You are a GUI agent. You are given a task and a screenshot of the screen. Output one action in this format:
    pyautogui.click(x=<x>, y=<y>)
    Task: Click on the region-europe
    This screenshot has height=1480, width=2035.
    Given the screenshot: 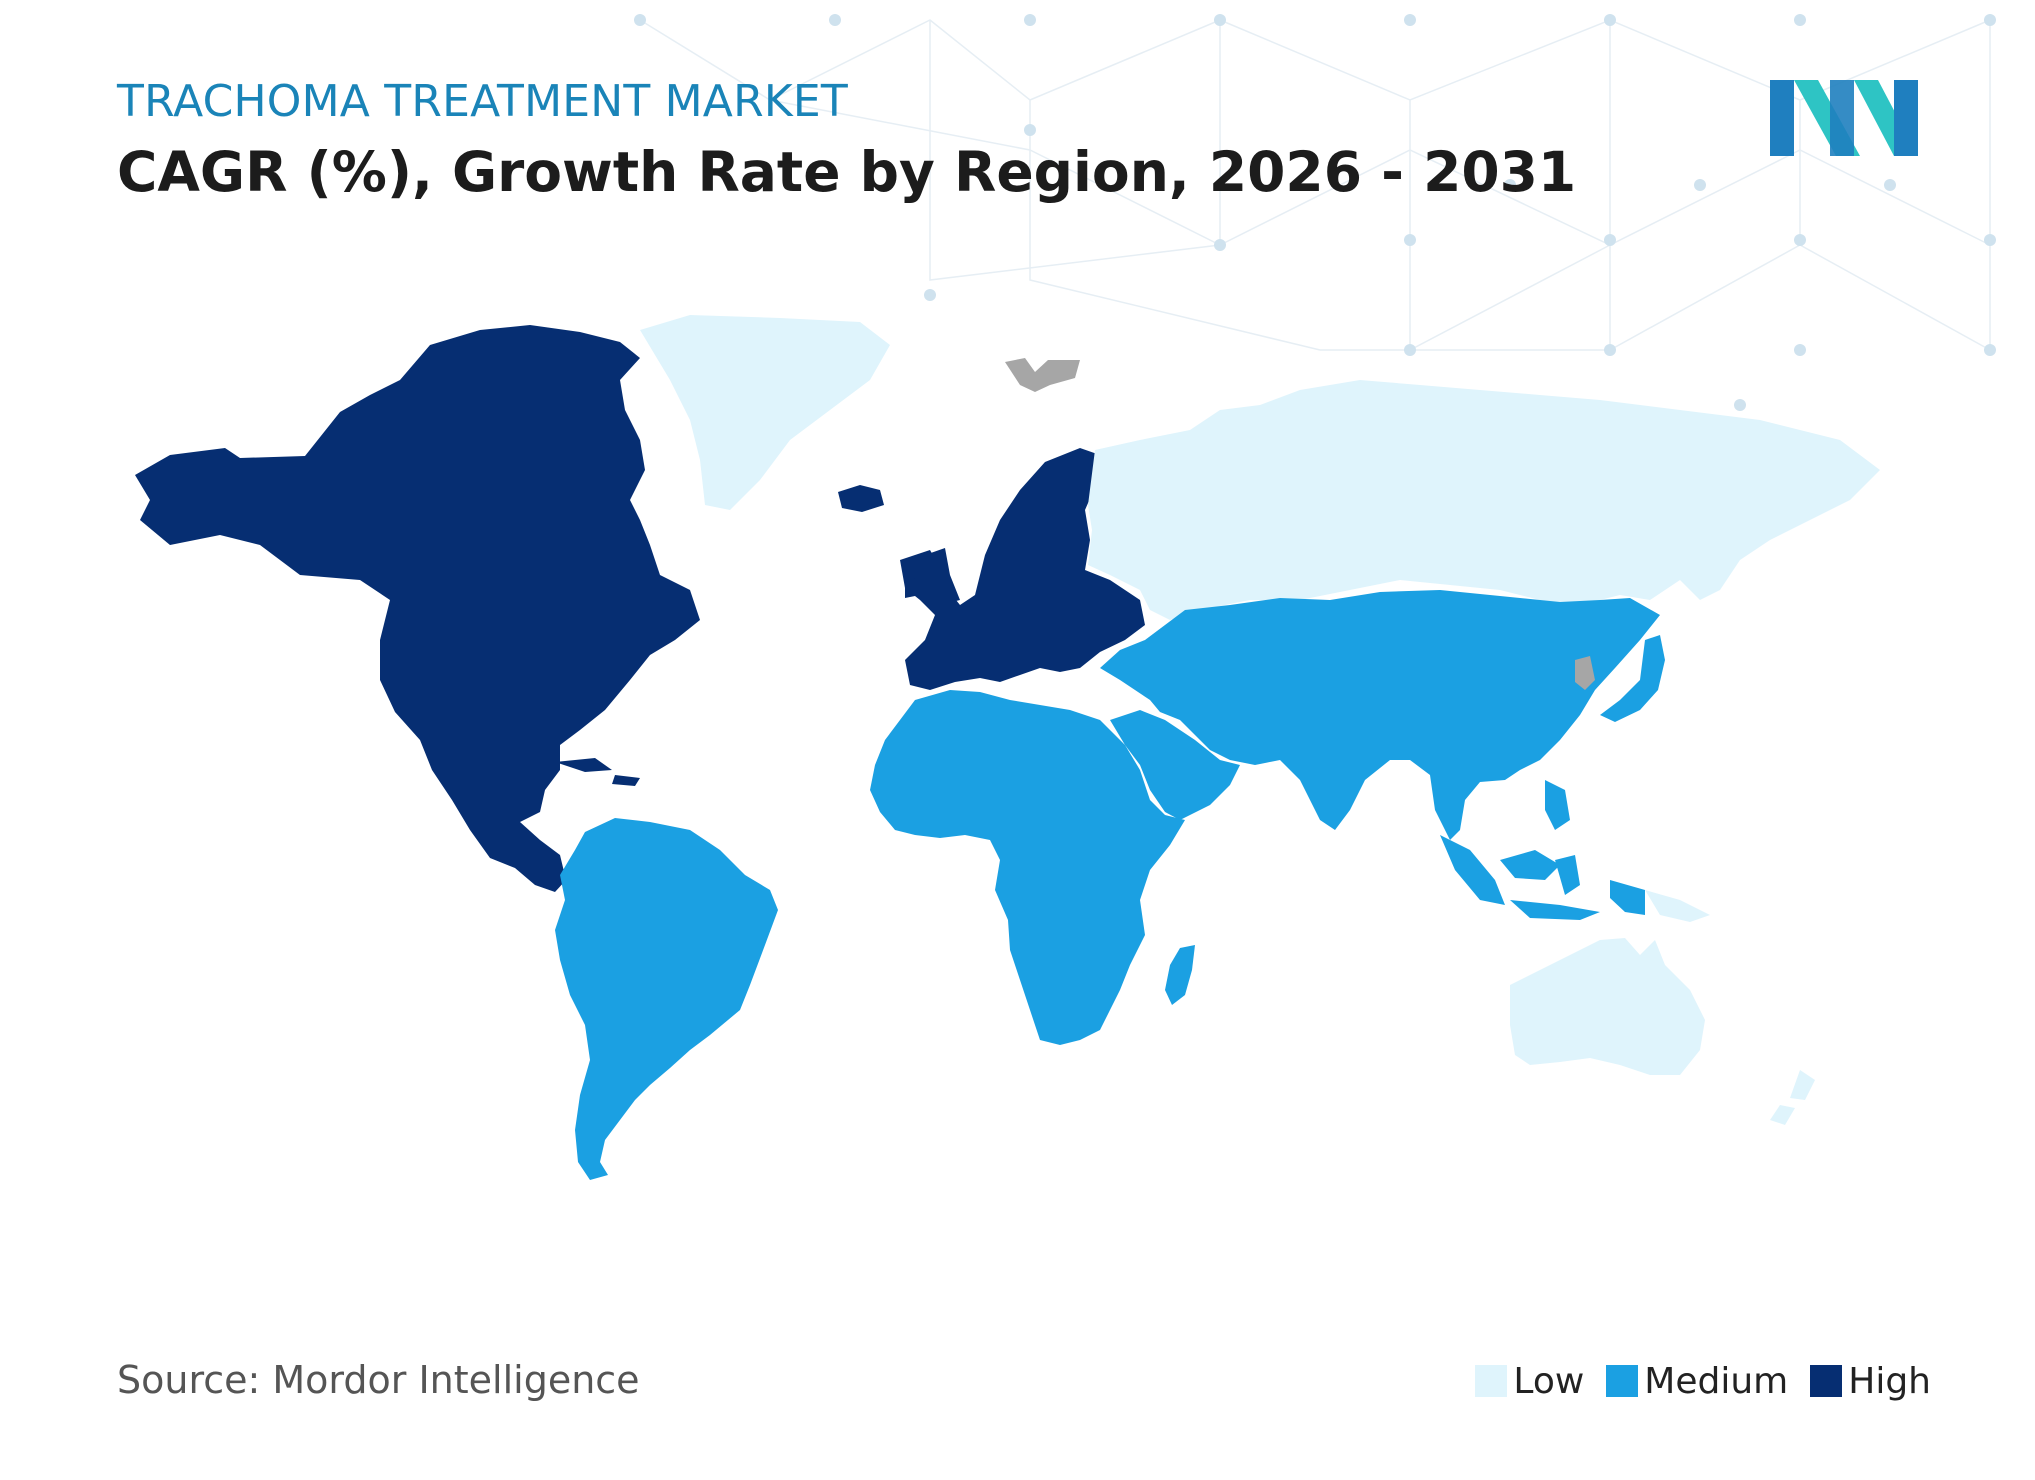 What is the action you would take?
    pyautogui.click(x=1022, y=569)
    